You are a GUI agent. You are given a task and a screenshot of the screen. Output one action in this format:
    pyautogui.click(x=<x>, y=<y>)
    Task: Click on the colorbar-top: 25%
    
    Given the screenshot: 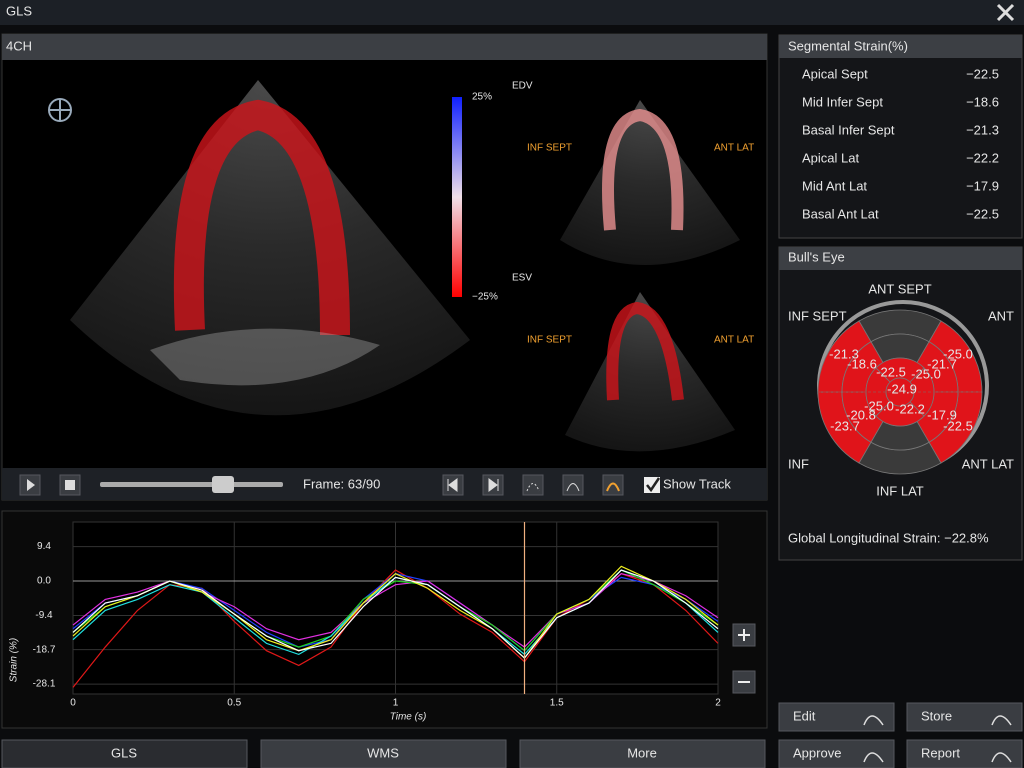 What is the action you would take?
    pyautogui.click(x=482, y=97)
    